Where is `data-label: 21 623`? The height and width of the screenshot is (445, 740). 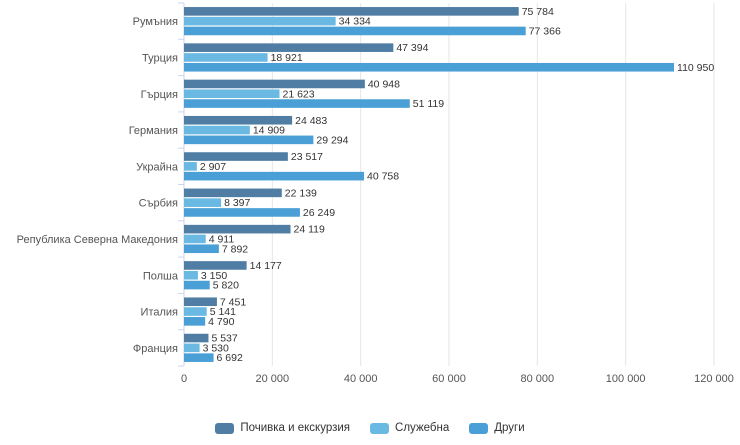 data-label: 21 623 is located at coordinates (299, 94).